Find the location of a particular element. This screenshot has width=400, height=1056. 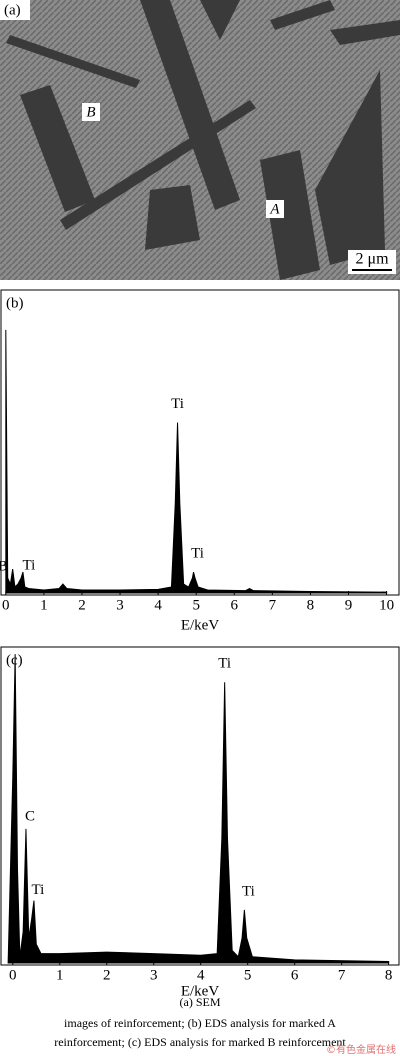

caption: (a) SEM is located at coordinates (200, 1002).